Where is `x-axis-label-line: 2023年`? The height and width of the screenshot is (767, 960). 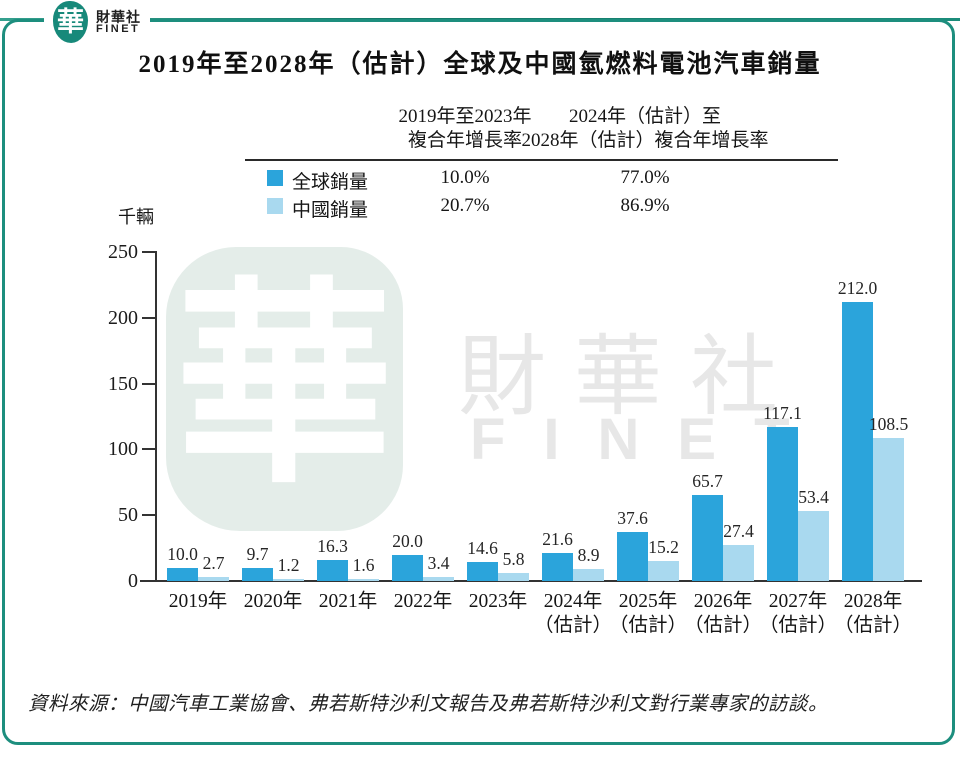 x-axis-label-line: 2023年 is located at coordinates (498, 601).